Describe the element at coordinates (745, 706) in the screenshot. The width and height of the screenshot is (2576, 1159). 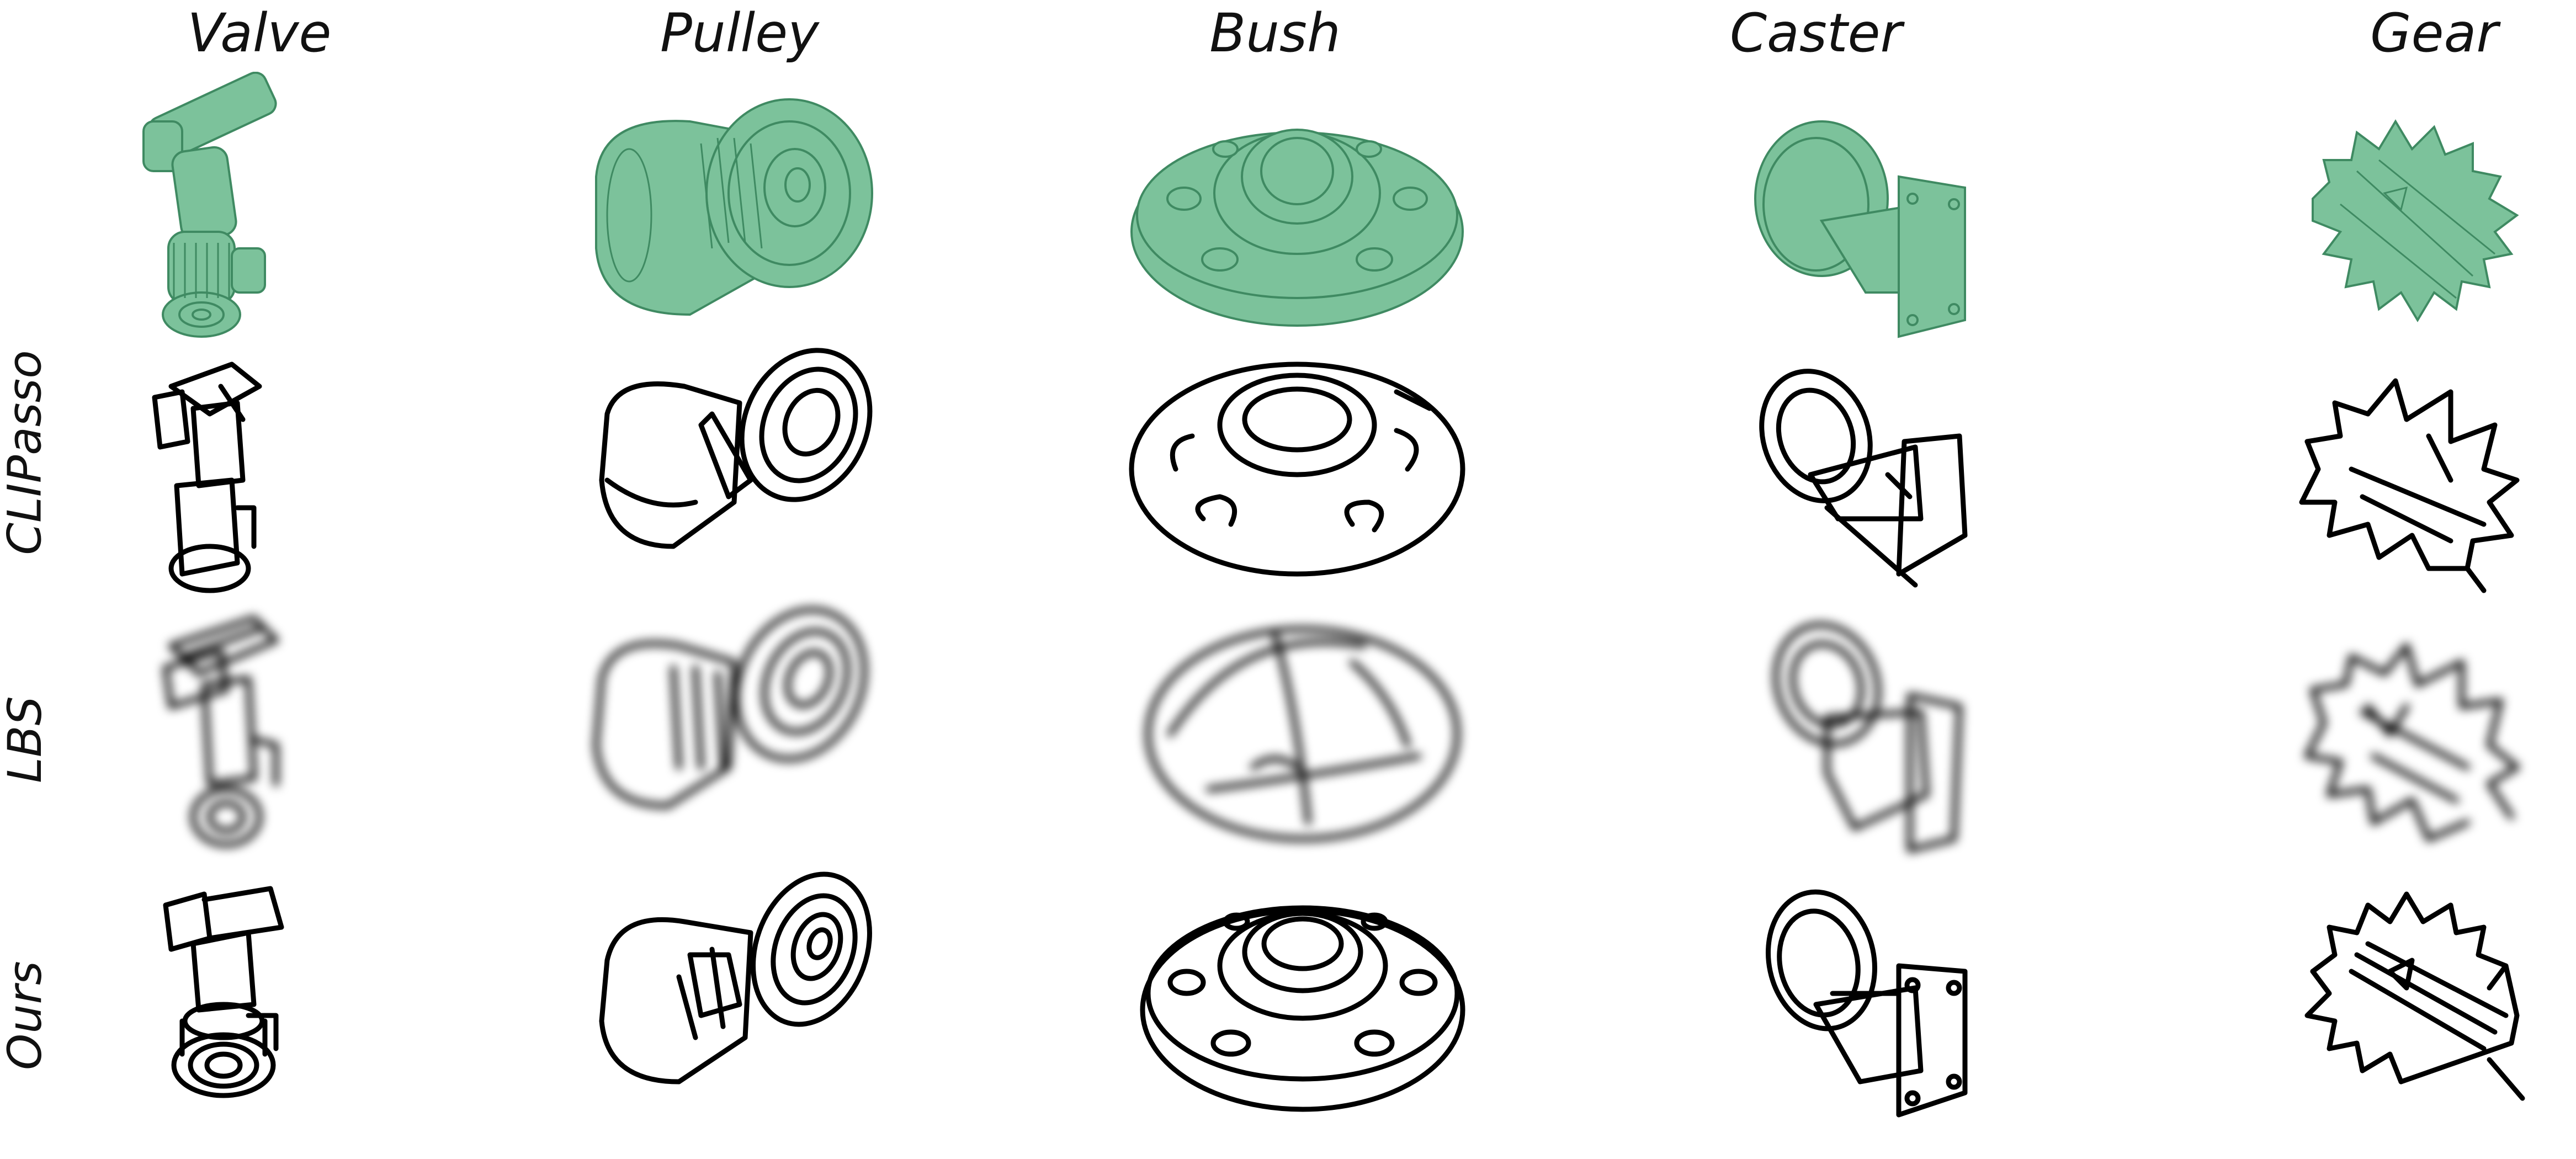
I see `sketch-lbs-pulley` at that location.